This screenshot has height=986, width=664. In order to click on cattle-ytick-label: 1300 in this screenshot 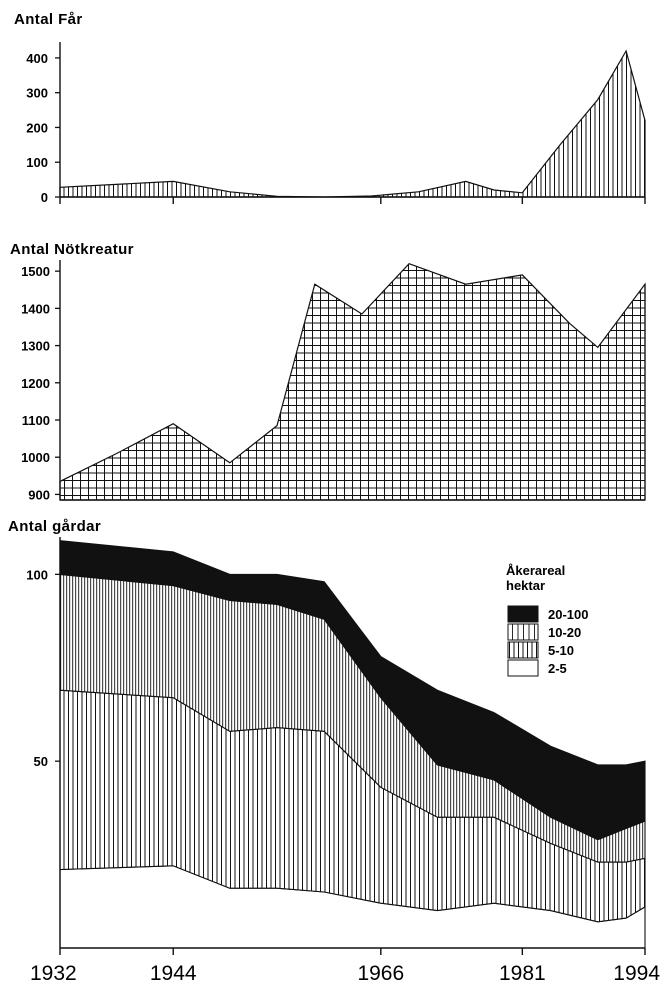, I will do `click(35, 346)`.